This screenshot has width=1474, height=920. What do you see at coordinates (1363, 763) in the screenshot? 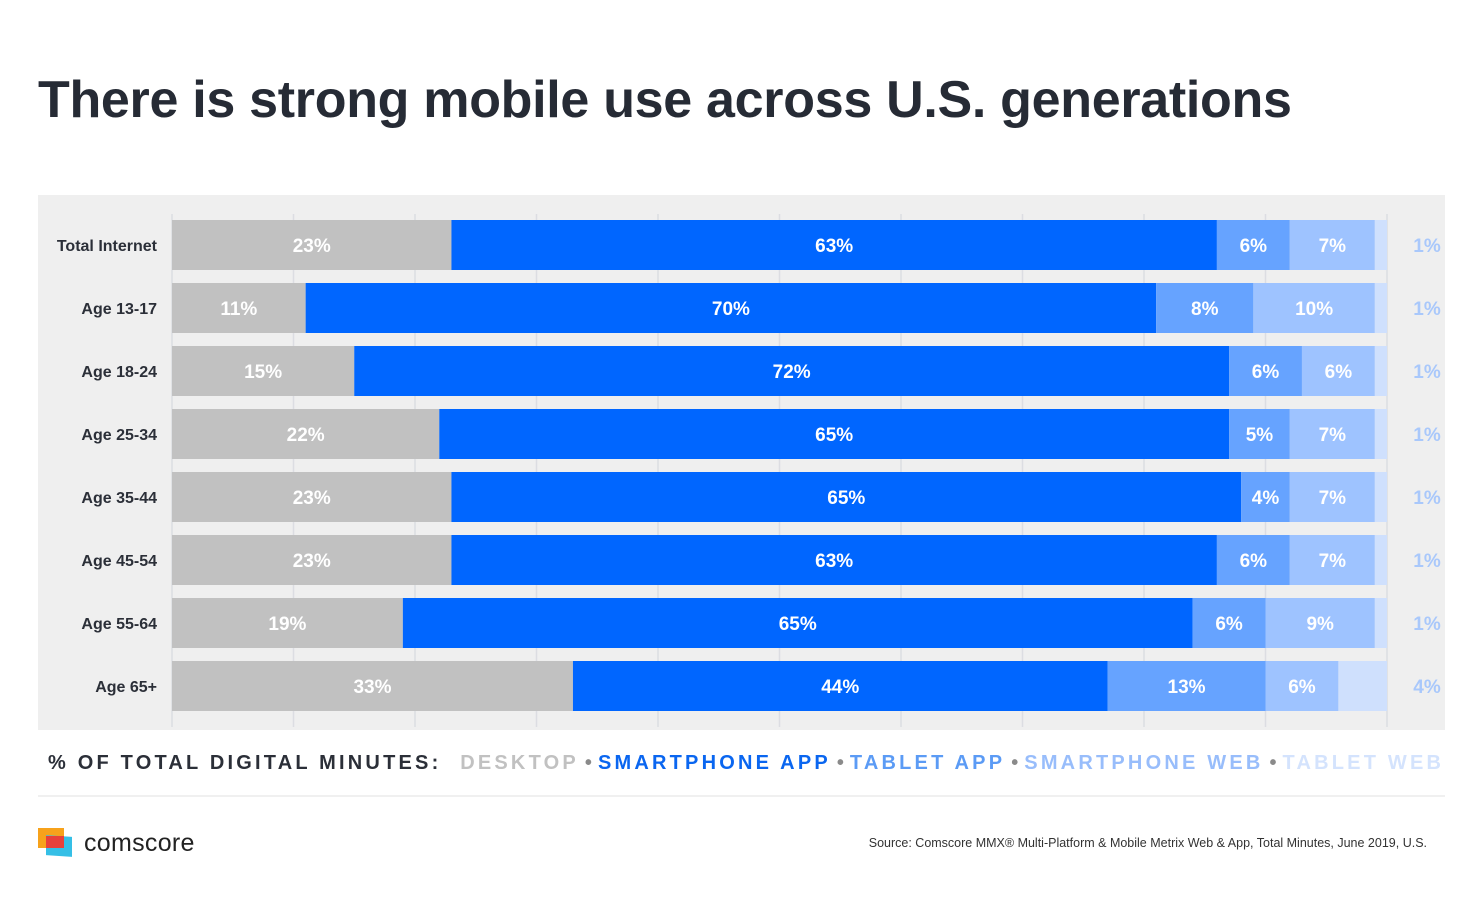
I see `legend-item-tablet-web: TABLET WEB` at bounding box center [1363, 763].